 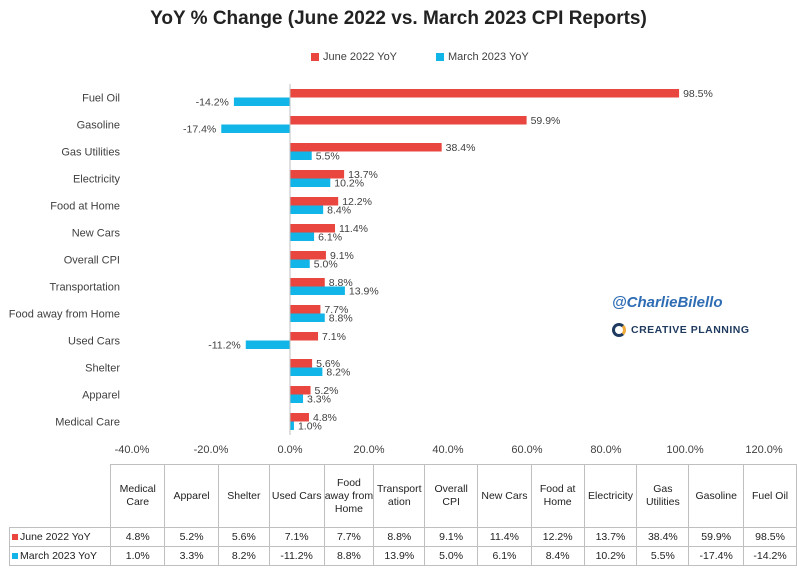 What do you see at coordinates (292, 425) in the screenshot?
I see `bar-march-medical-care` at bounding box center [292, 425].